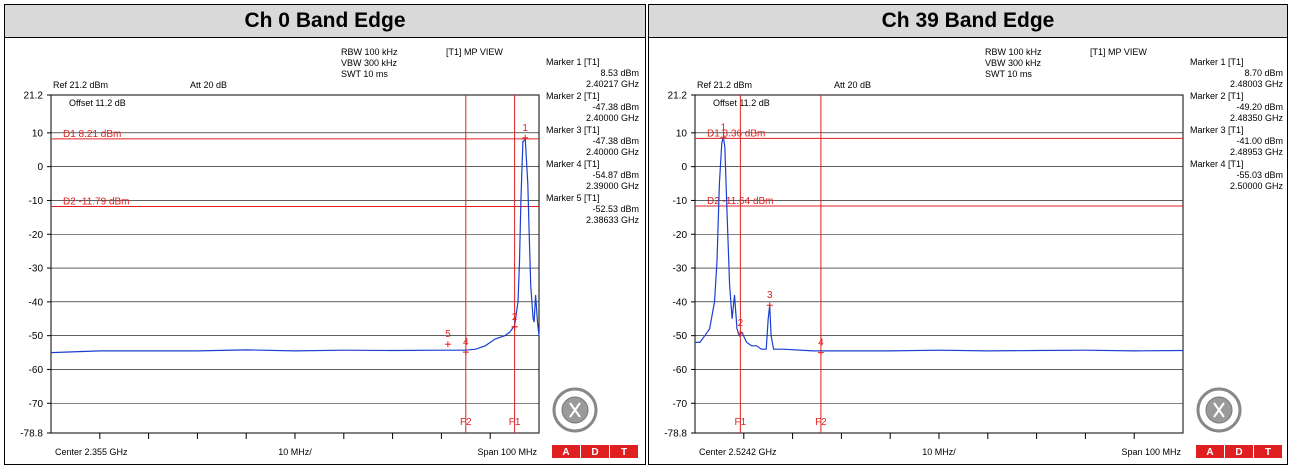  What do you see at coordinates (1263, 73) in the screenshot?
I see `marker-readout-level: 8.70 dBm` at bounding box center [1263, 73].